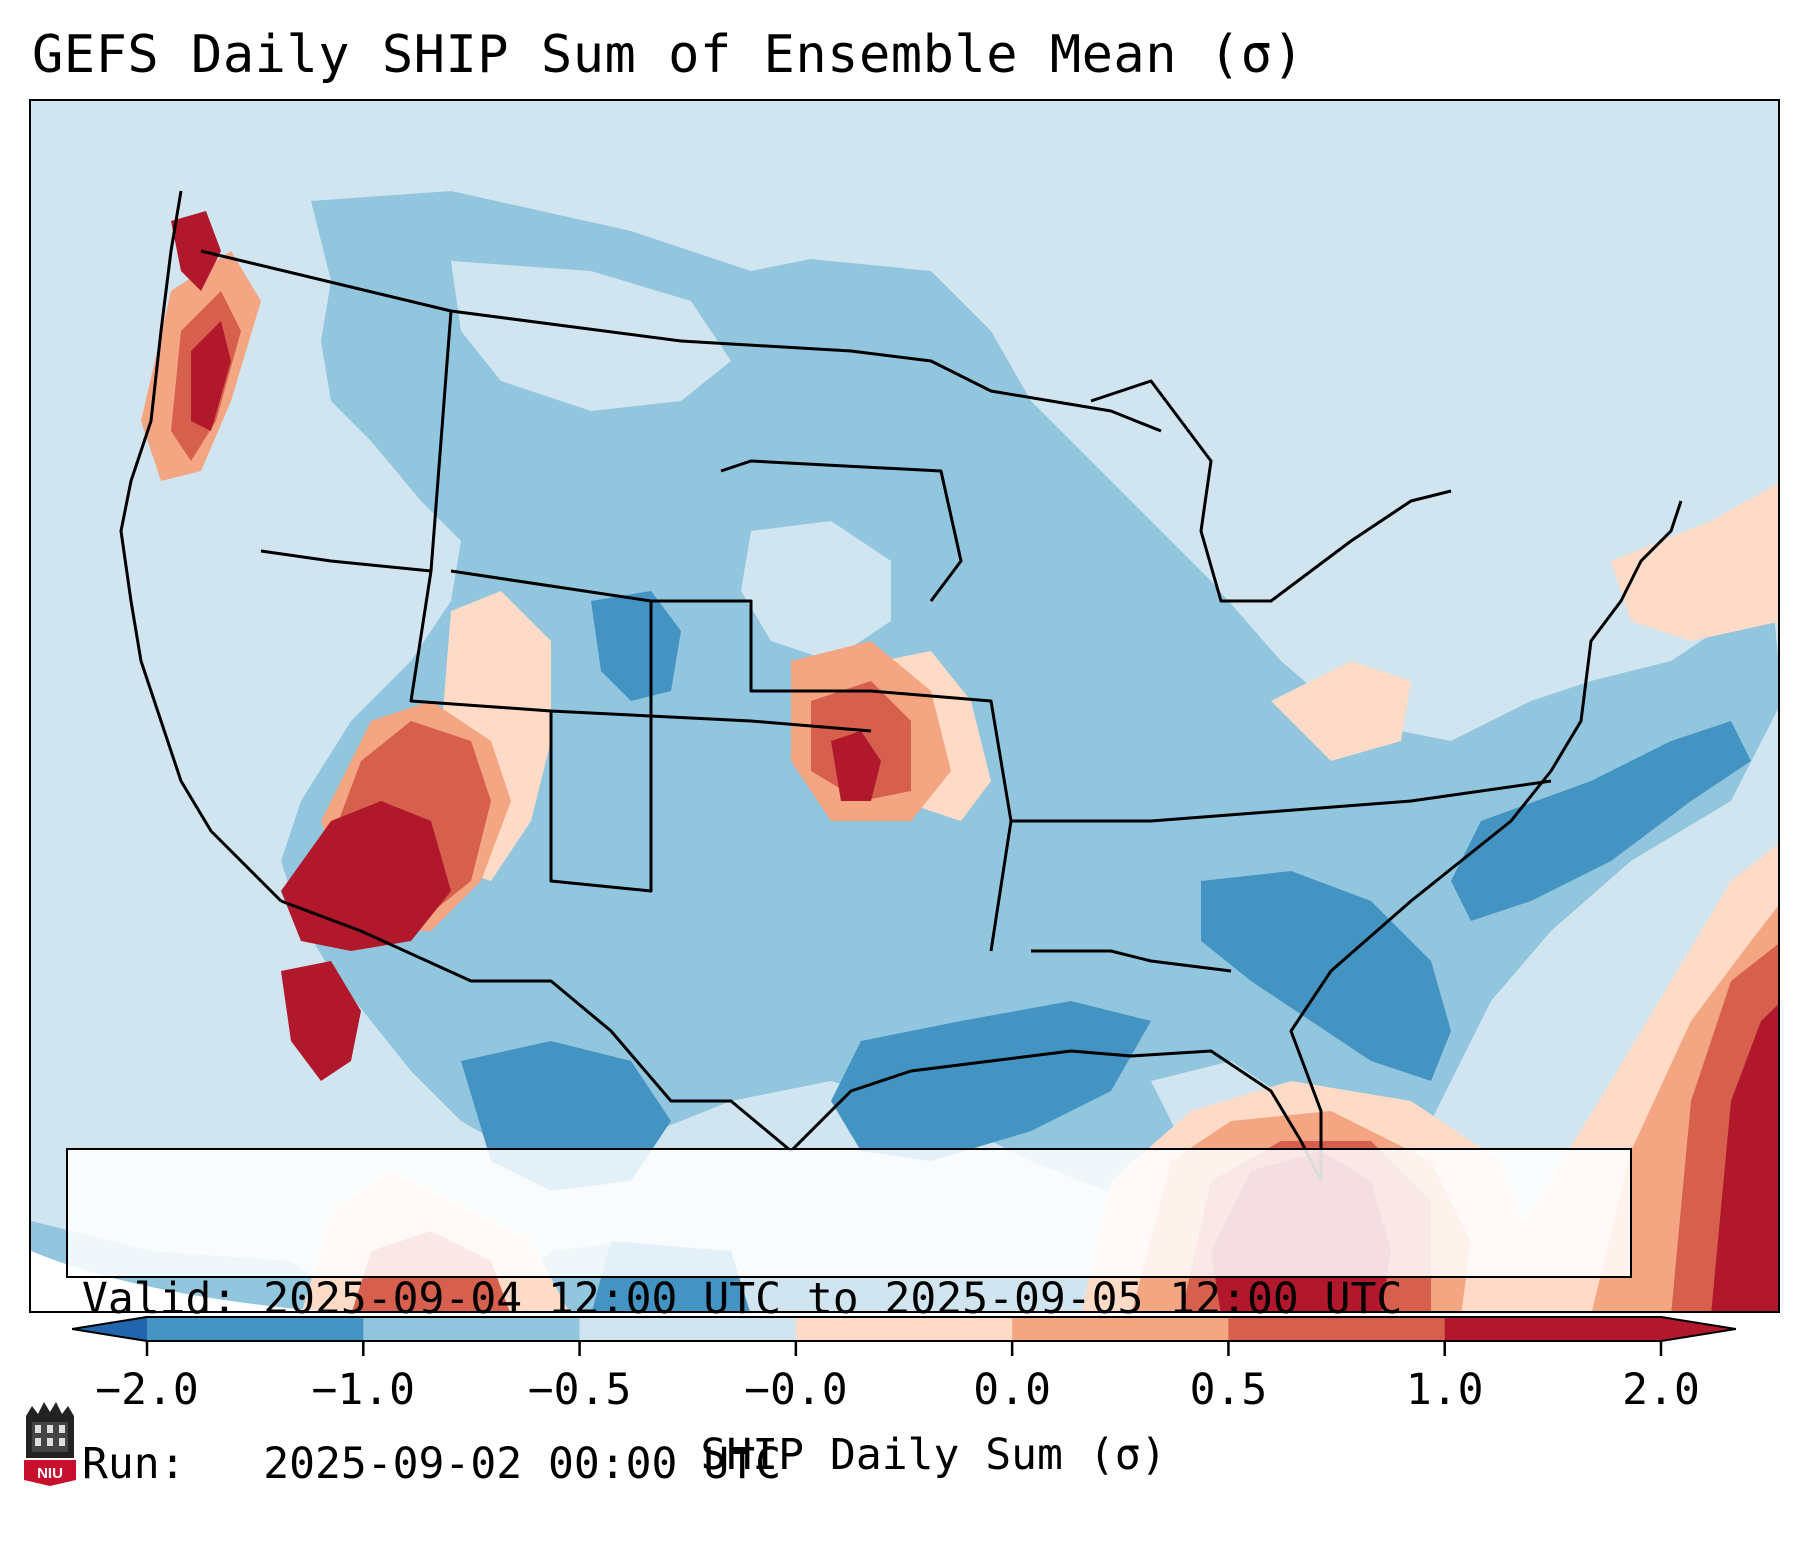  Describe the element at coordinates (579, 1390) in the screenshot. I see `tick-label: −0.5` at that location.